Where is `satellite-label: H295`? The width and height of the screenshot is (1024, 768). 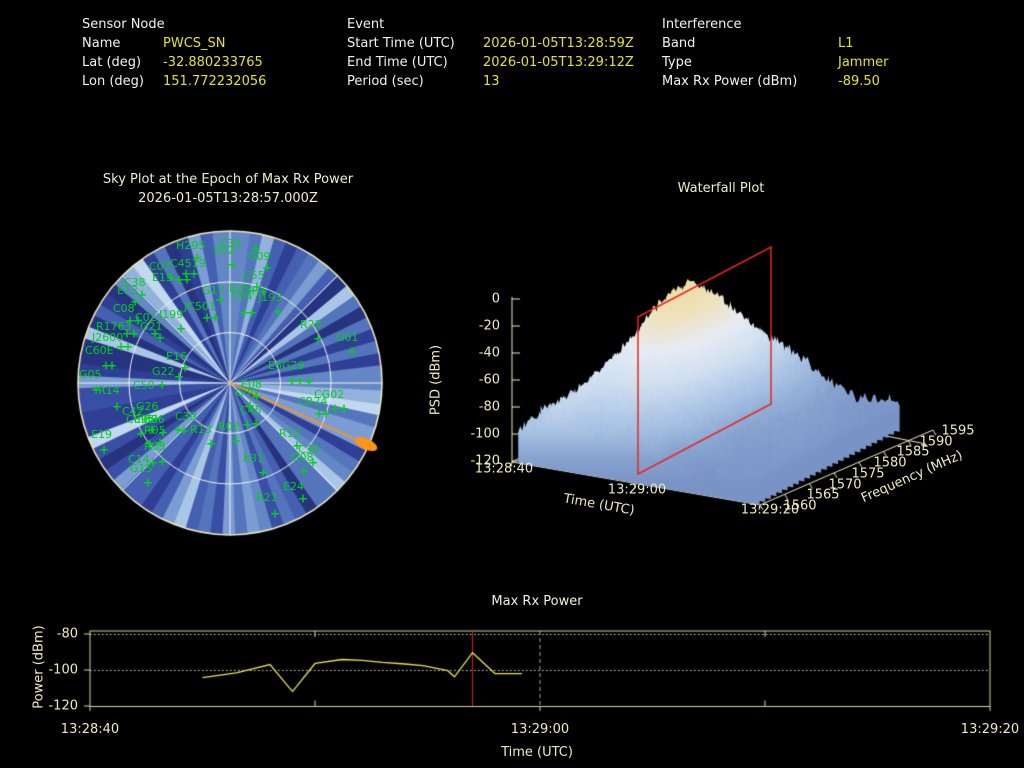
satellite-label: H295 is located at coordinates (191, 245).